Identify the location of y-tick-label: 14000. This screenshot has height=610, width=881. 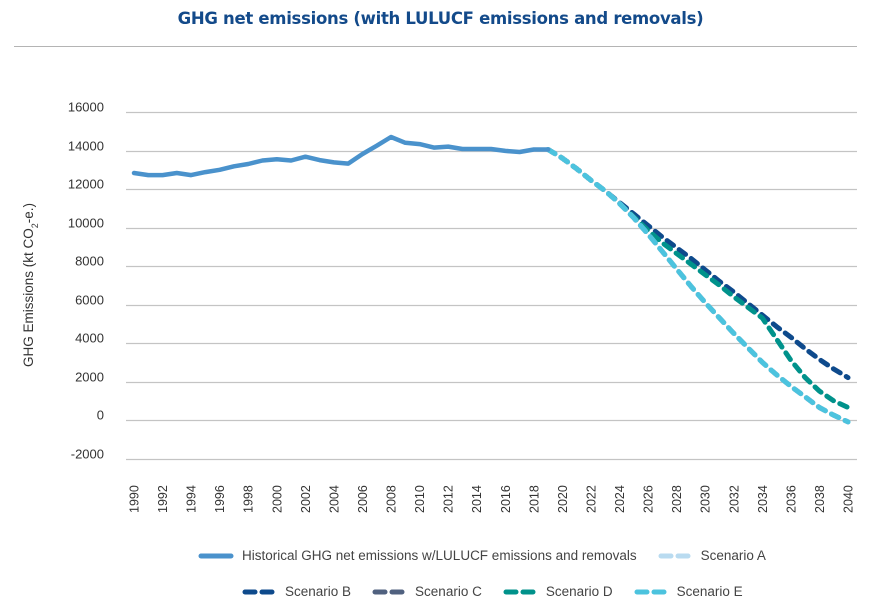
(86, 146).